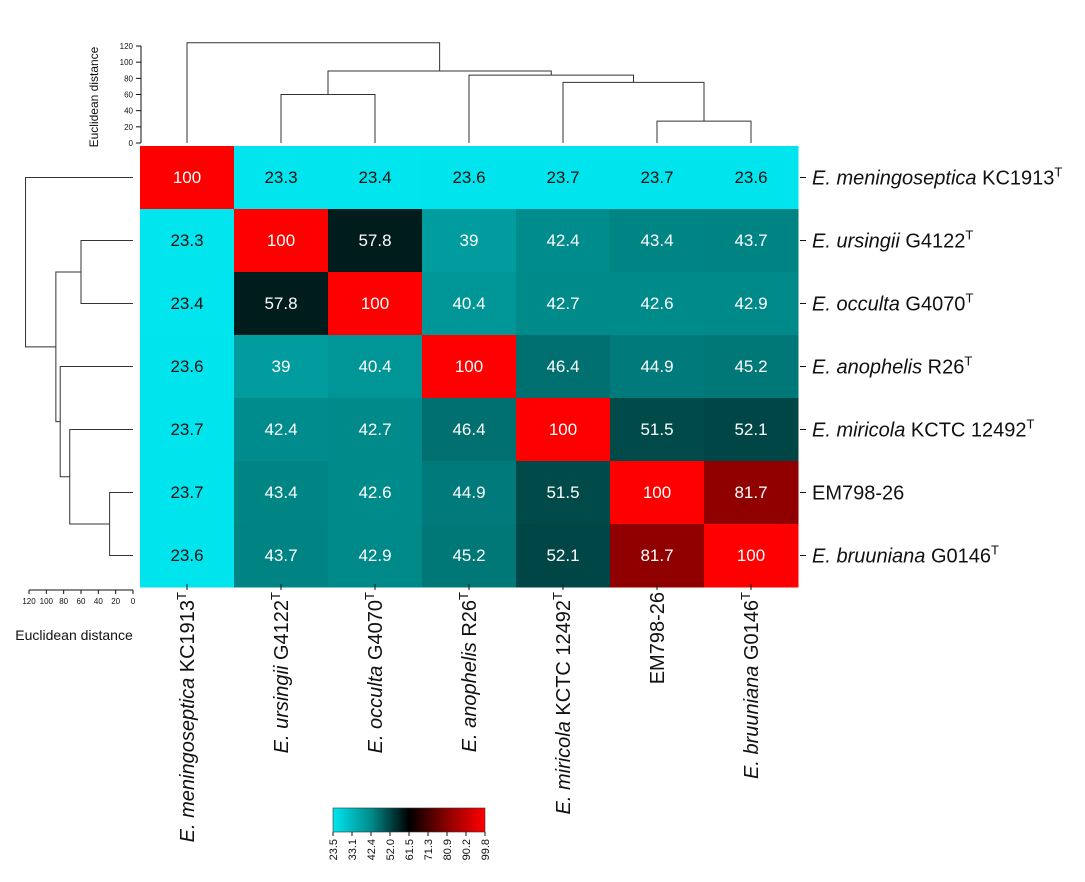 This screenshot has height=882, width=1085. I want to click on cell-value: 57.8, so click(280, 303).